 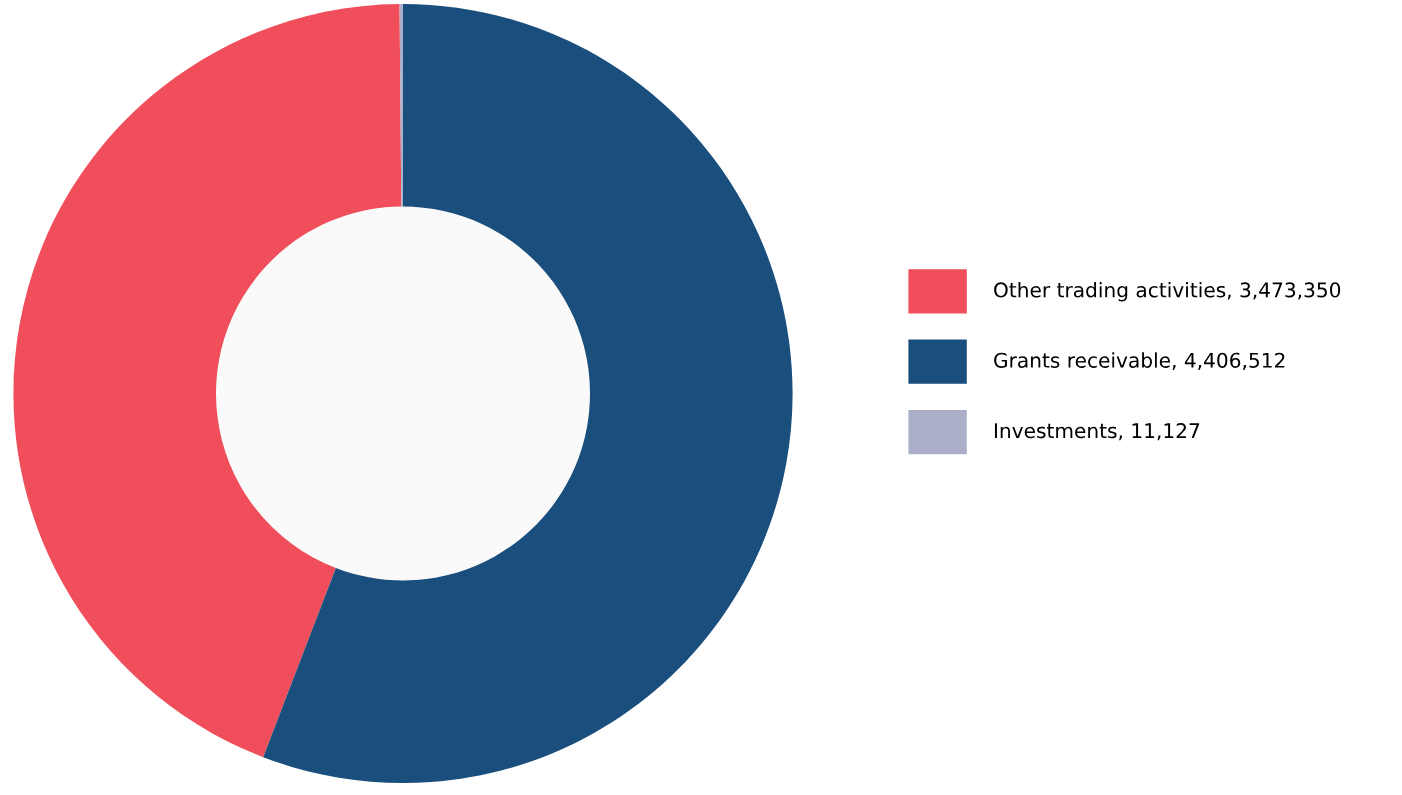 I want to click on legend-label: Other trading activities, 3,473,350, so click(x=1167, y=291).